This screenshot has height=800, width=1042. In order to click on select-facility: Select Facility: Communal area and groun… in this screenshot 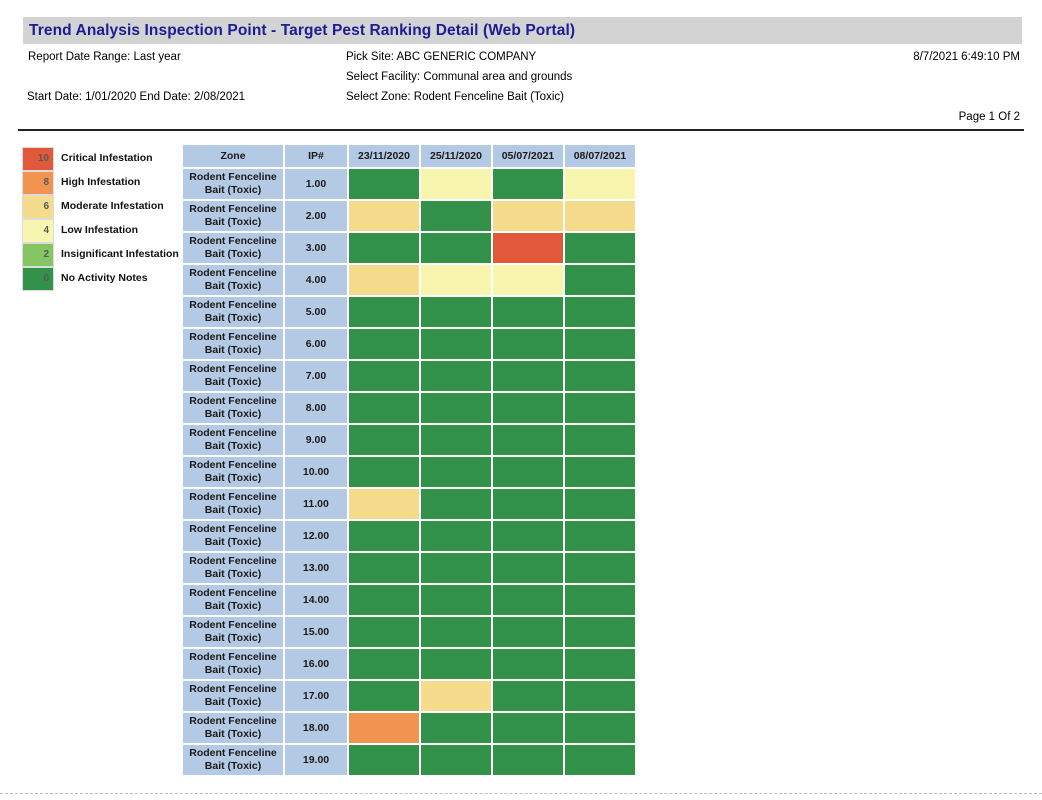, I will do `click(459, 77)`.